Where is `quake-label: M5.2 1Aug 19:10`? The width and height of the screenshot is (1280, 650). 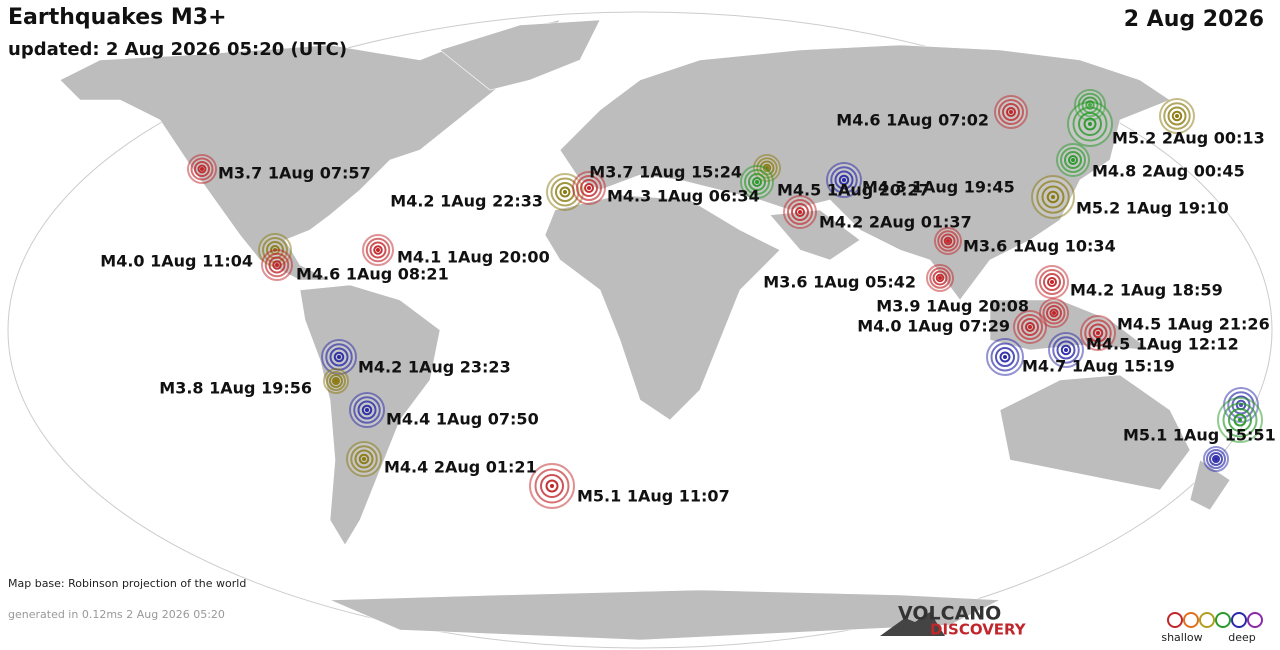 quake-label: M5.2 1Aug 19:10 is located at coordinates (1152, 208).